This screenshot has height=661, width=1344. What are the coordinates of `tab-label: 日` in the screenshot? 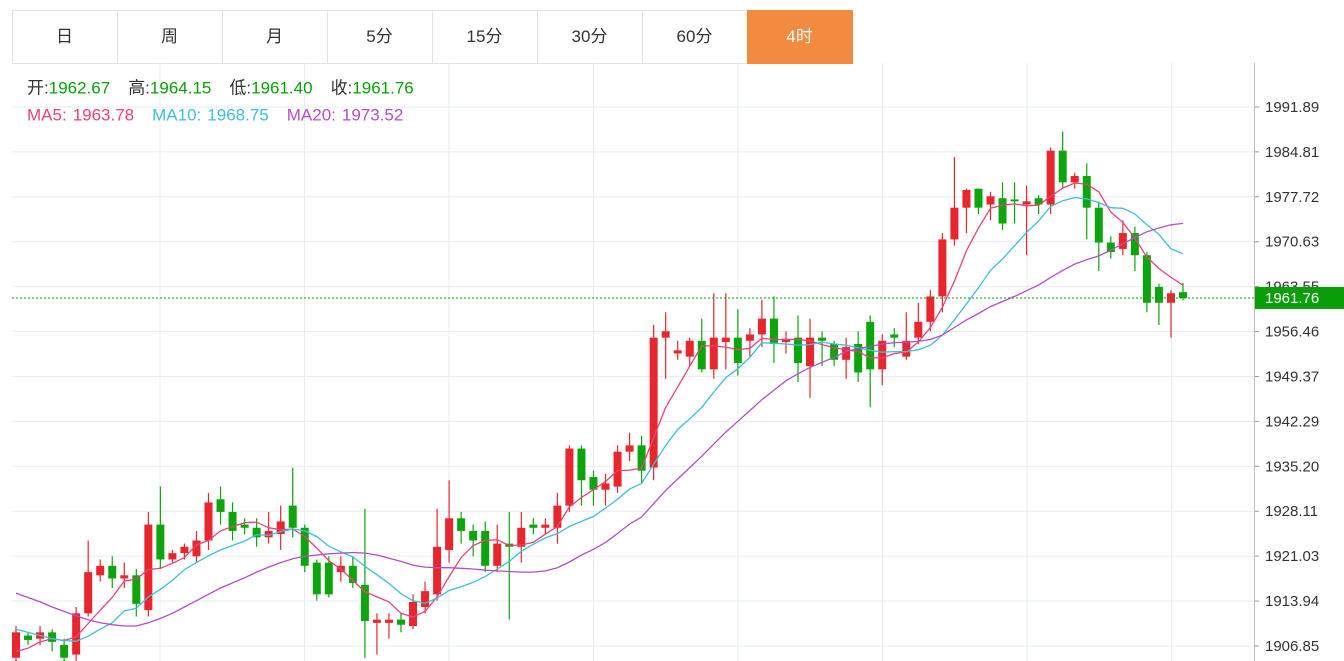 It's located at (64, 36).